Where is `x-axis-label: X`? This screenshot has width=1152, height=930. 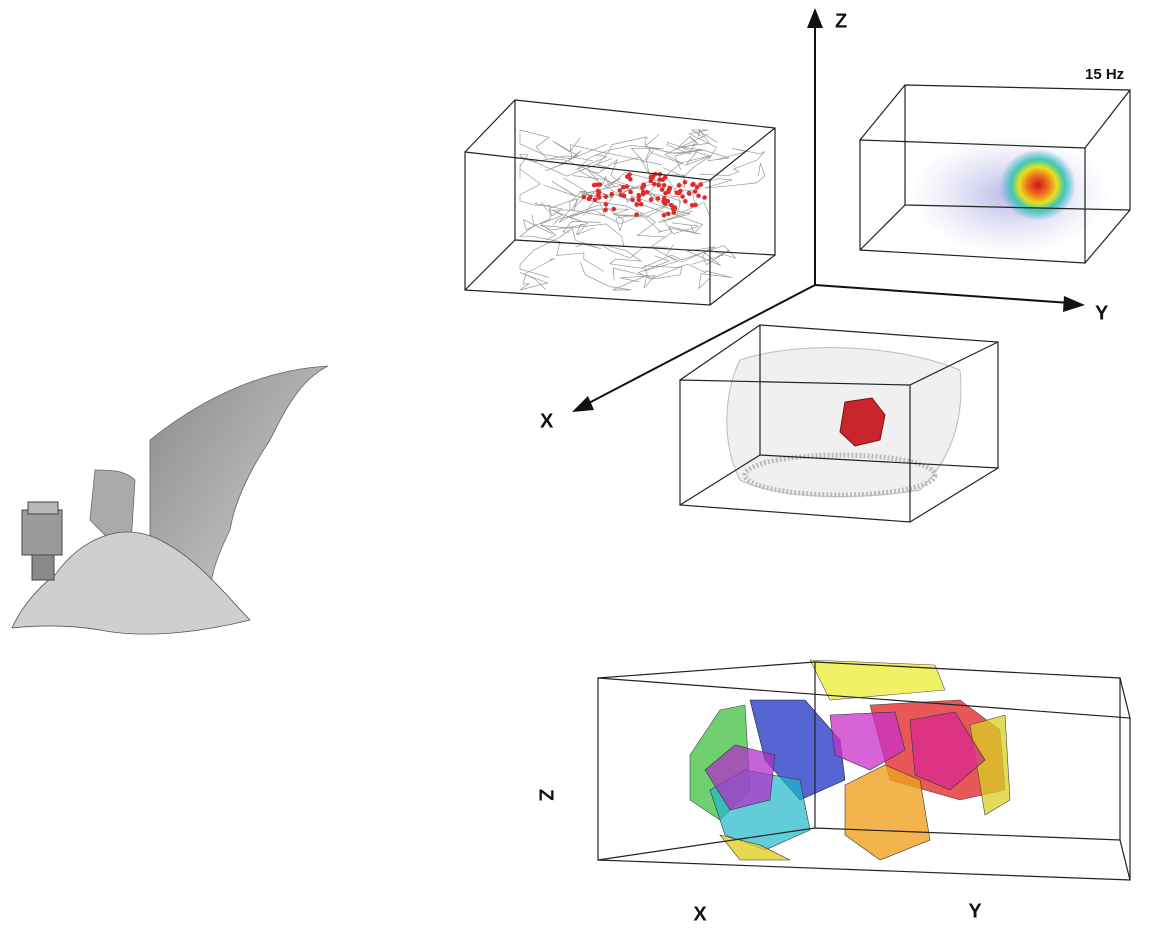
x-axis-label: X is located at coordinates (547, 421).